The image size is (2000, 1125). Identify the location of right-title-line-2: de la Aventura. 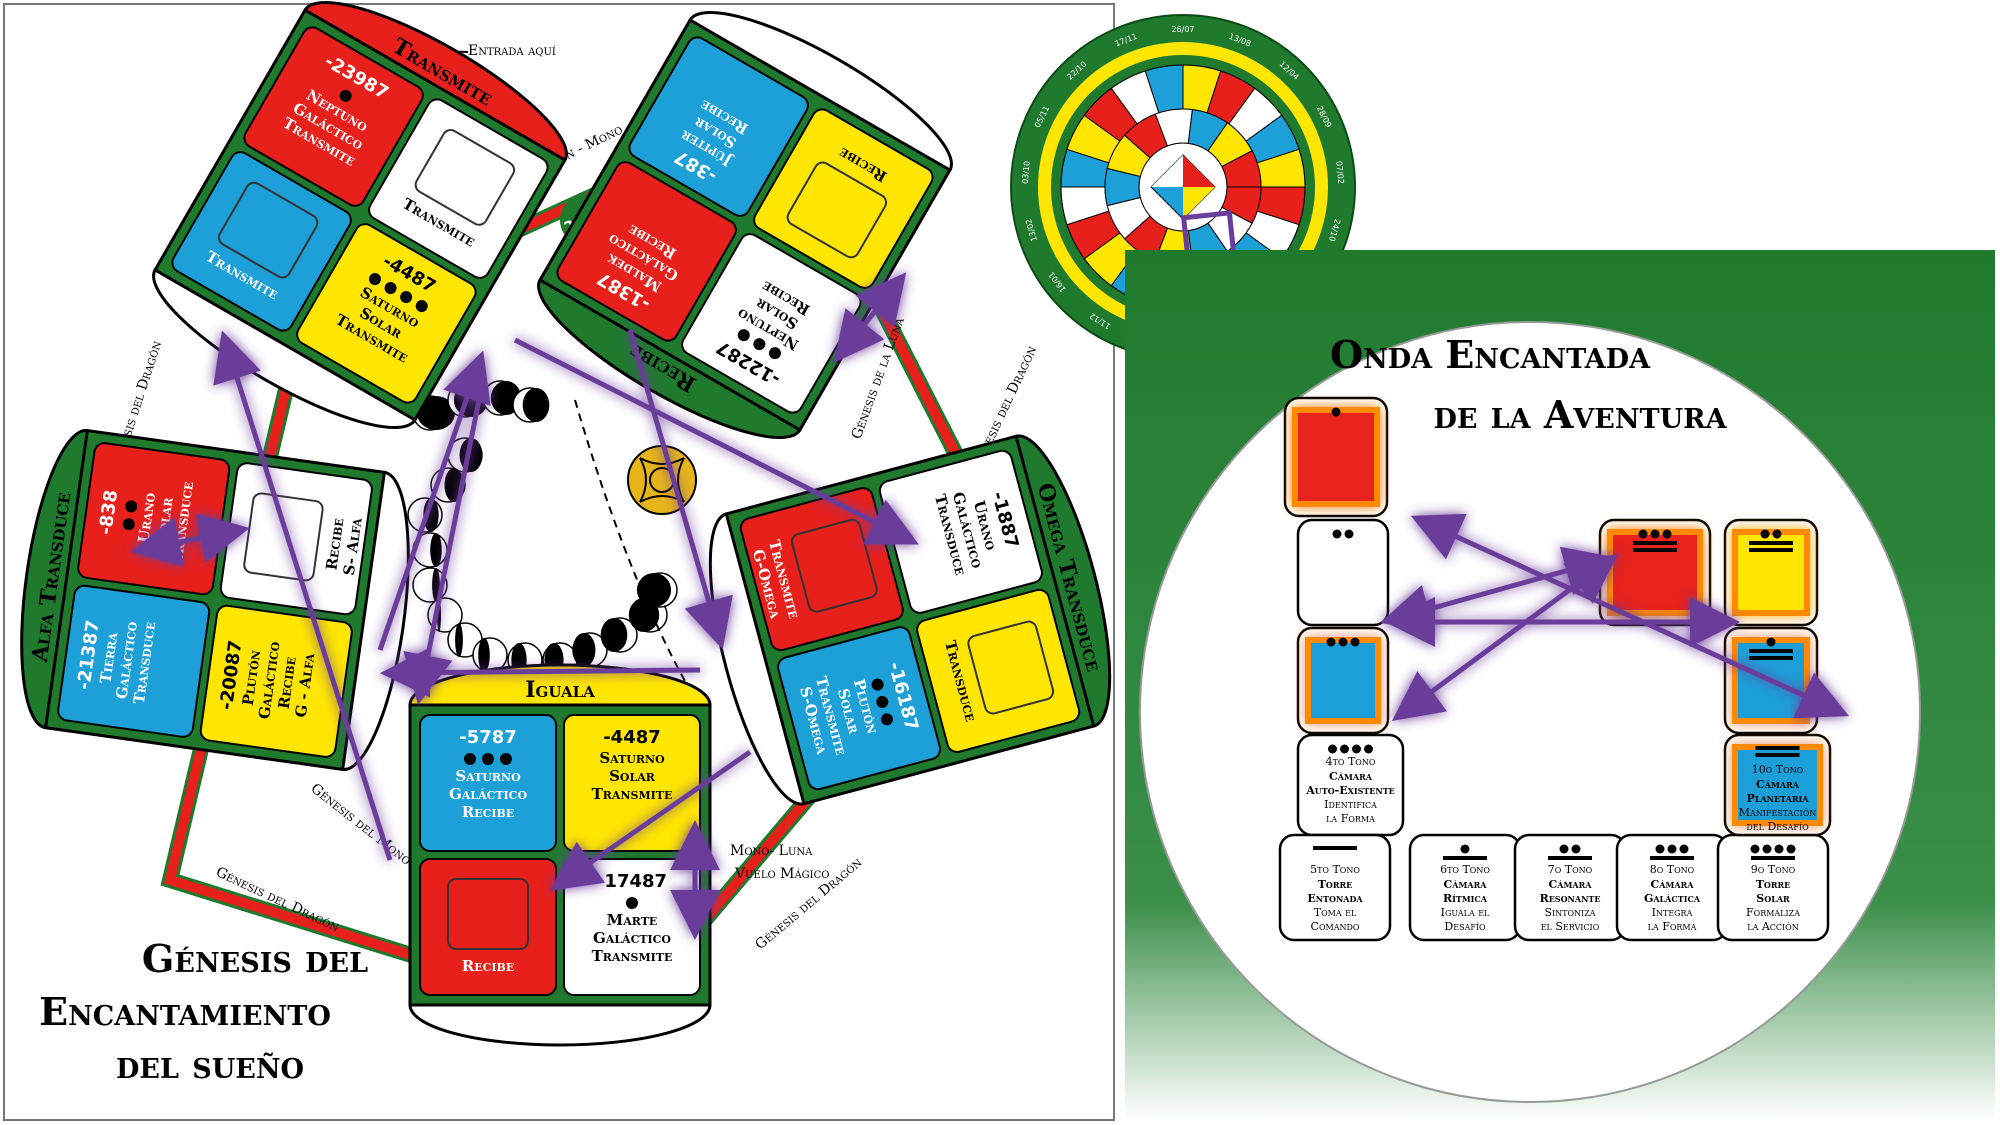
(1580, 414).